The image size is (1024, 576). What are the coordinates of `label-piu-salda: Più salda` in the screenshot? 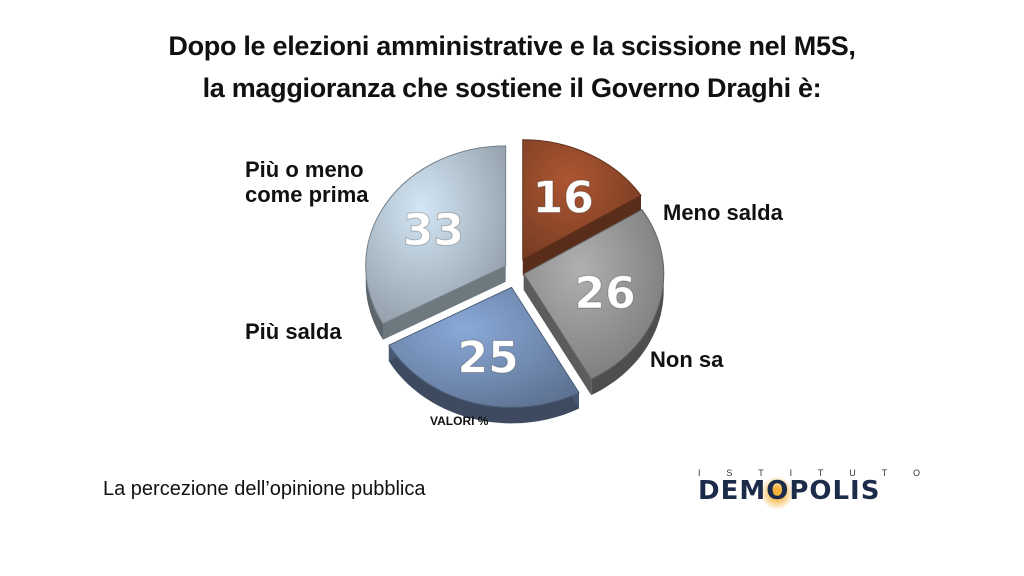 It's located at (293, 331).